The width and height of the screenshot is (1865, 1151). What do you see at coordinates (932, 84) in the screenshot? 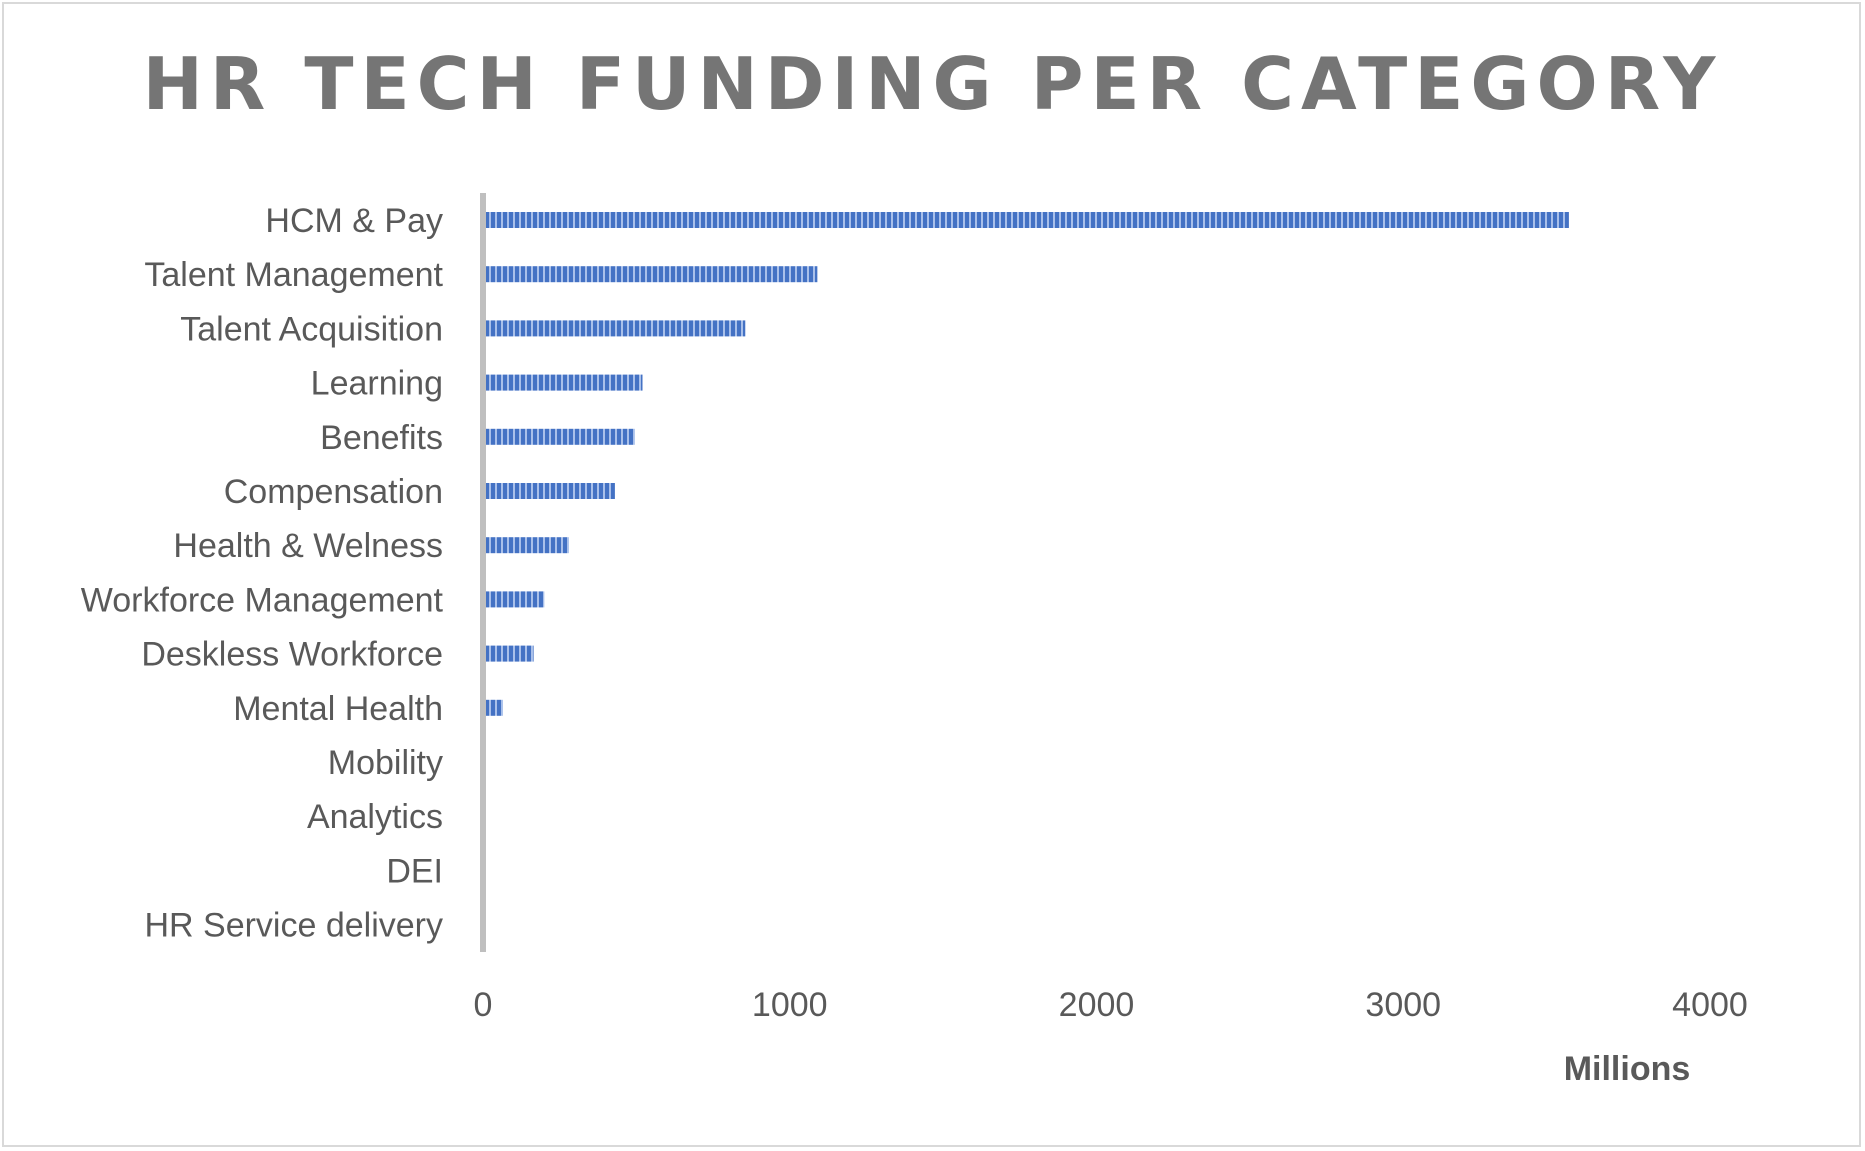
I see `chart-title: HR TECH FUNDING PER CATEGORY` at bounding box center [932, 84].